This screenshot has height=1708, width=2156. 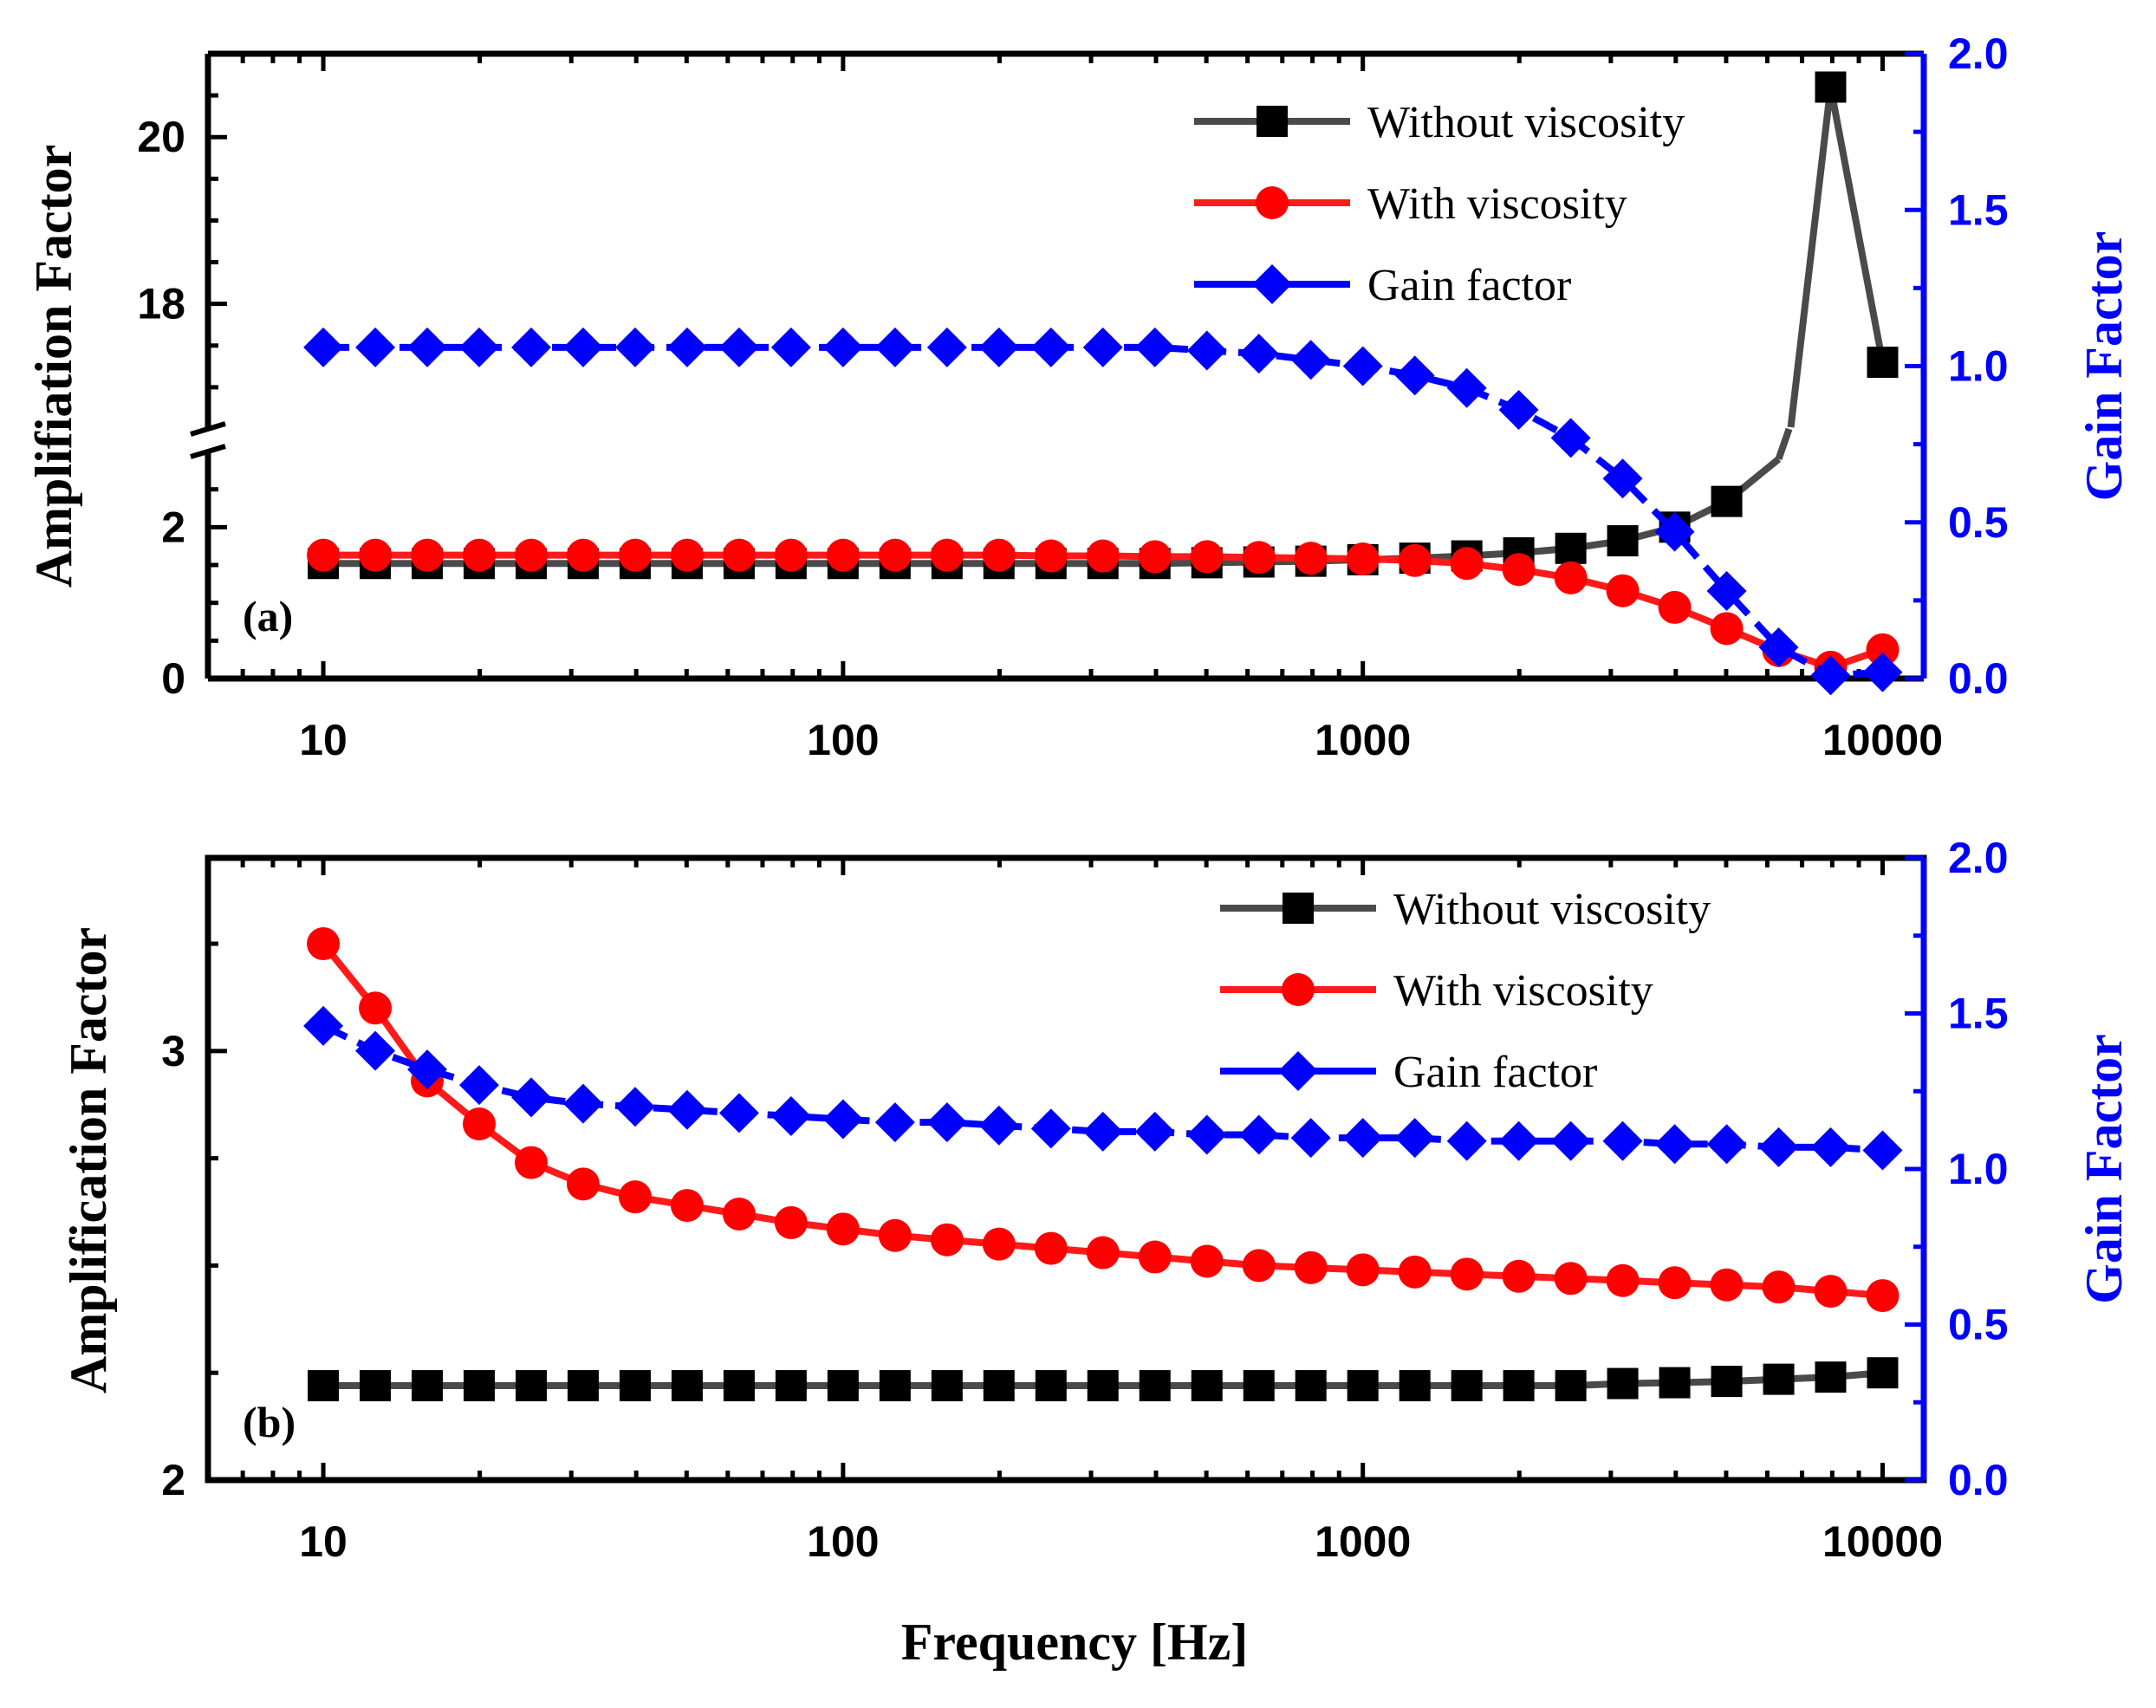 I want to click on left-tick-label: 18, so click(x=161, y=304).